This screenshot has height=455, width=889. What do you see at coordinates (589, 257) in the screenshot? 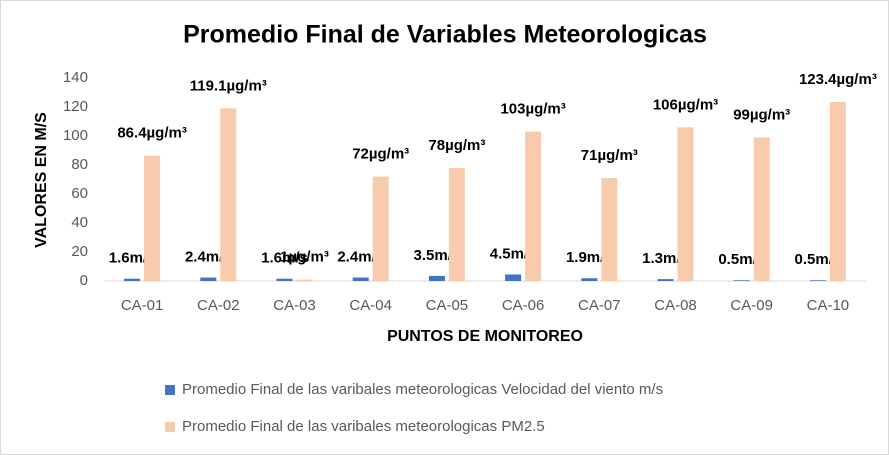
I see `value-label: 1.9m/s` at bounding box center [589, 257].